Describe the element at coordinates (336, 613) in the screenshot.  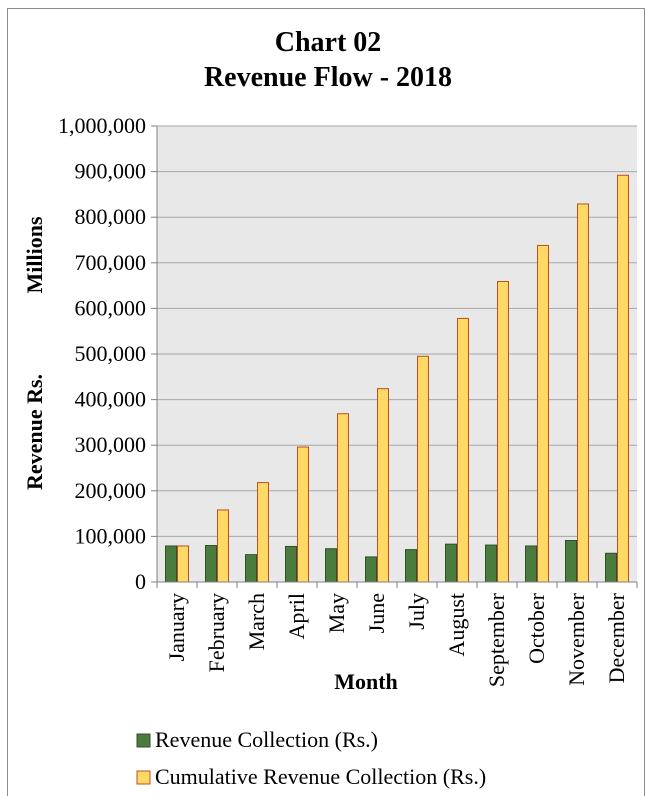
I see `x-tick-label: May` at that location.